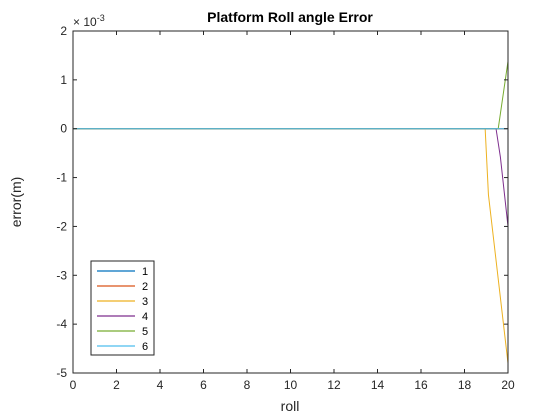  What do you see at coordinates (73, 385) in the screenshot?
I see `x-tick-label: 0` at bounding box center [73, 385].